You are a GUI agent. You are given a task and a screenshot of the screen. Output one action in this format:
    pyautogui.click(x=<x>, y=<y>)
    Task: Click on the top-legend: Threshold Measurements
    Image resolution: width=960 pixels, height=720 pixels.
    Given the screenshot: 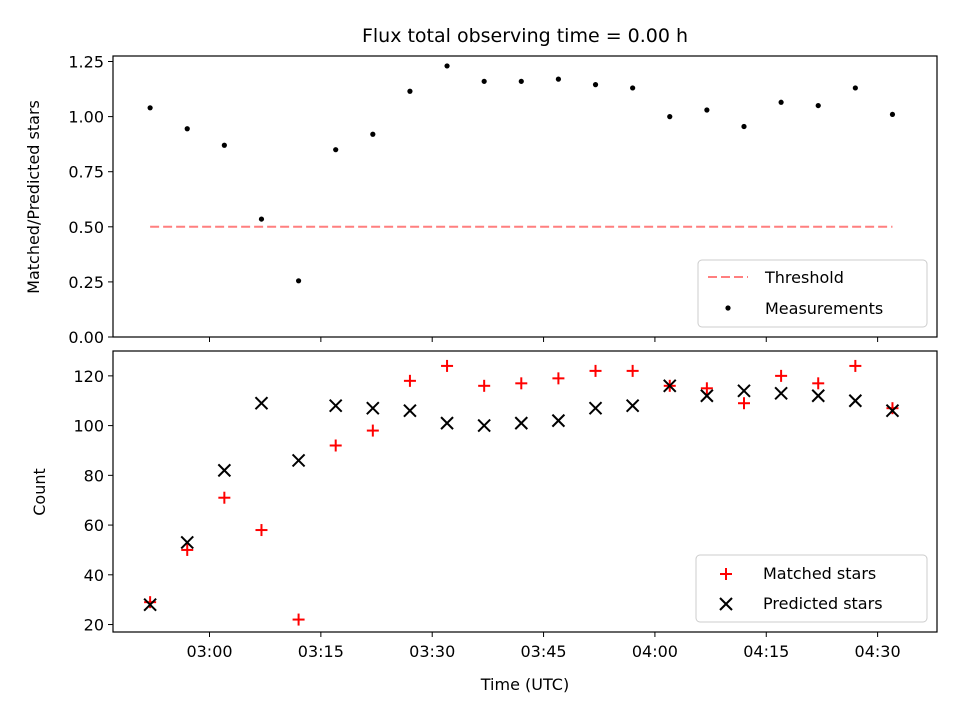 What is the action you would take?
    pyautogui.click(x=812, y=293)
    